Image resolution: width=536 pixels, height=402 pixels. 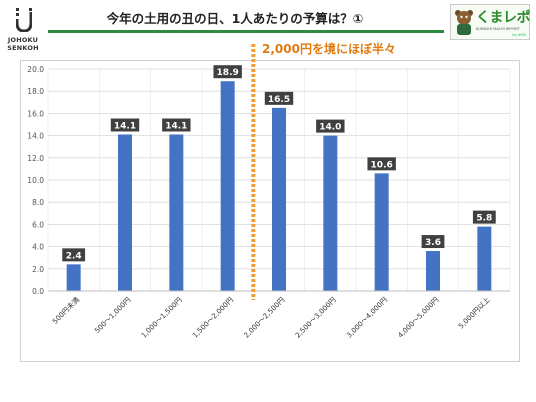 I want to click on y-tick-label: 14.0, so click(x=35, y=136).